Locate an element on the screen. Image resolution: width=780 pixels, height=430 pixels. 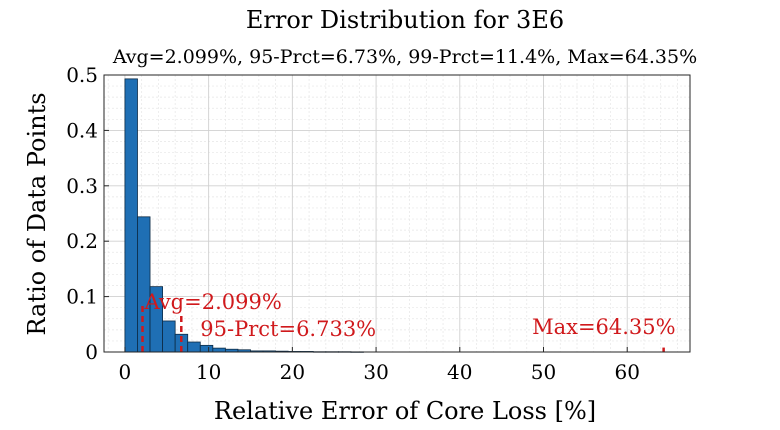
x-tick-label: 30 is located at coordinates (375, 372).